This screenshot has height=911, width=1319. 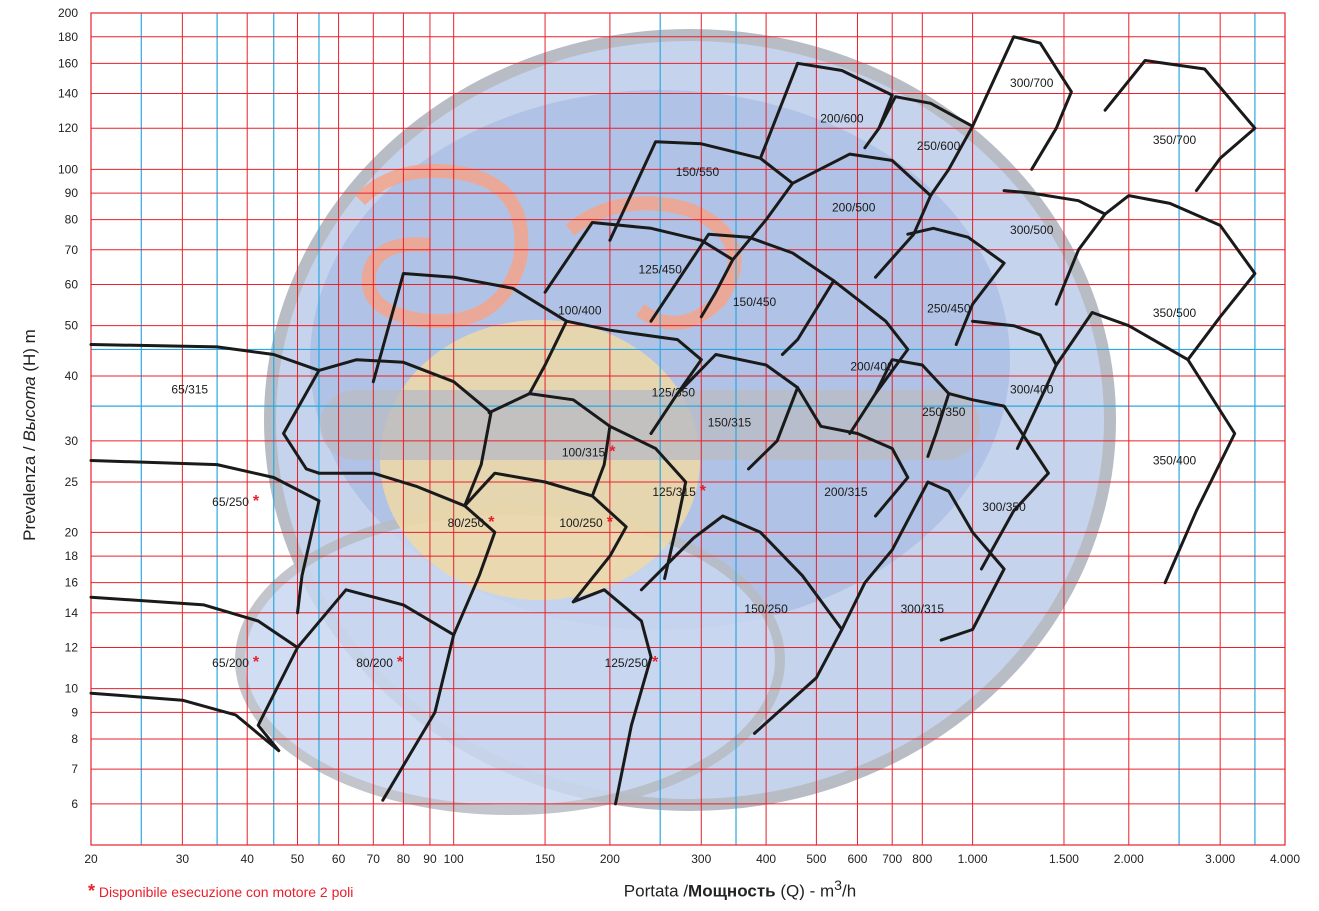 What do you see at coordinates (68, 128) in the screenshot?
I see `y-tick-label: 120` at bounding box center [68, 128].